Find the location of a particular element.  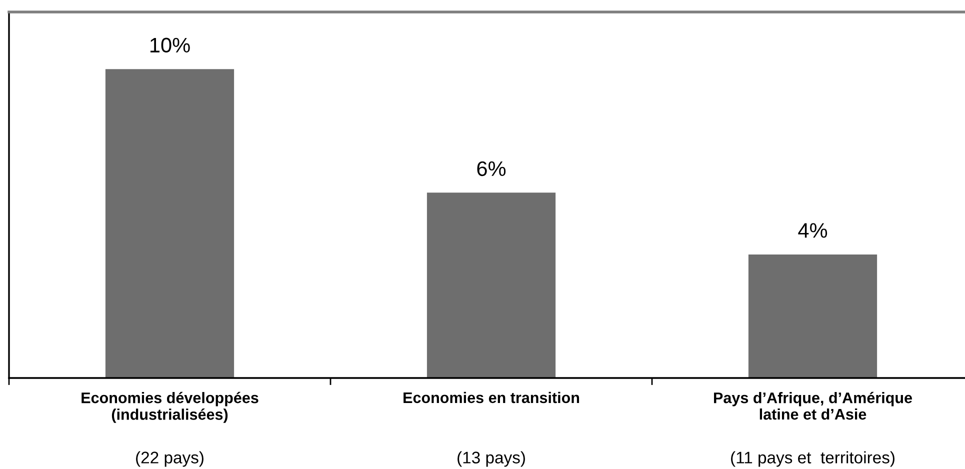

text: (22 pays) is located at coordinates (170, 459).